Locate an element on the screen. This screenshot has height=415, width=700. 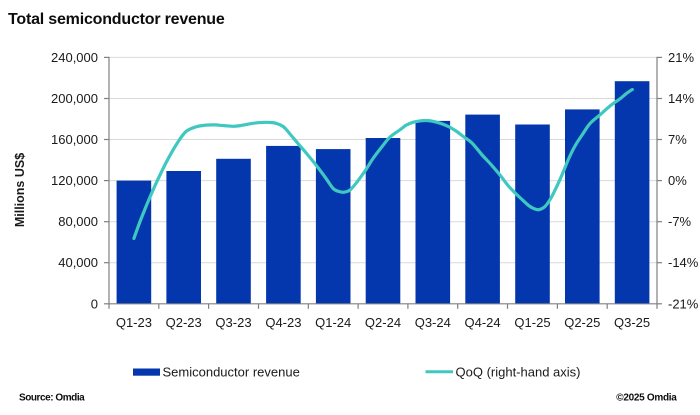
svg-text: 0 is located at coordinates (94, 303).